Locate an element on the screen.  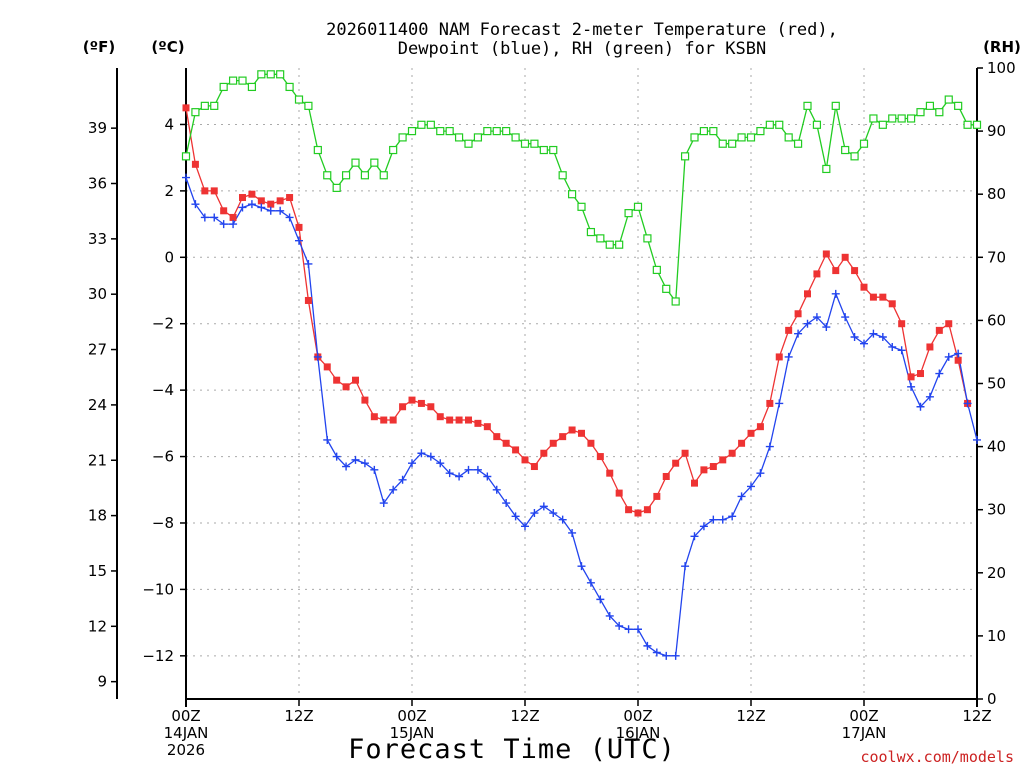
x-tick-year-label: 2026 is located at coordinates (186, 750).